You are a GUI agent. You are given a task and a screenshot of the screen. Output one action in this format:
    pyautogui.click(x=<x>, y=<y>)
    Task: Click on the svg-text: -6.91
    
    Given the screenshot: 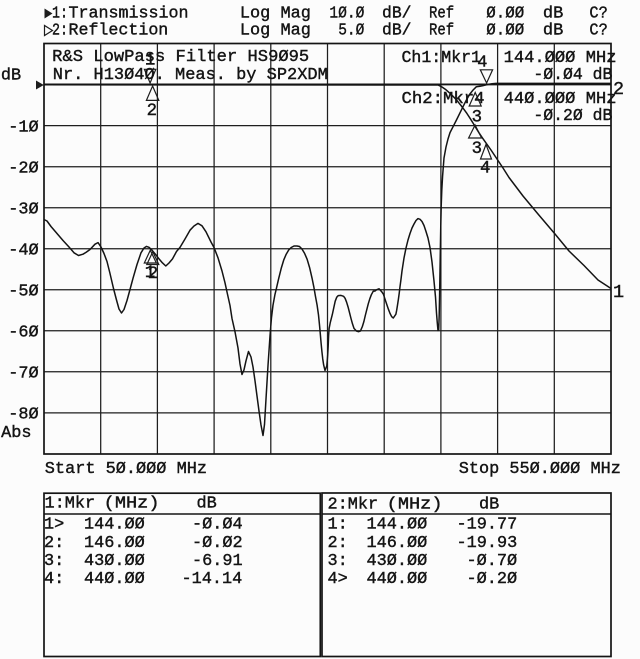 What is the action you would take?
    pyautogui.click(x=217, y=561)
    